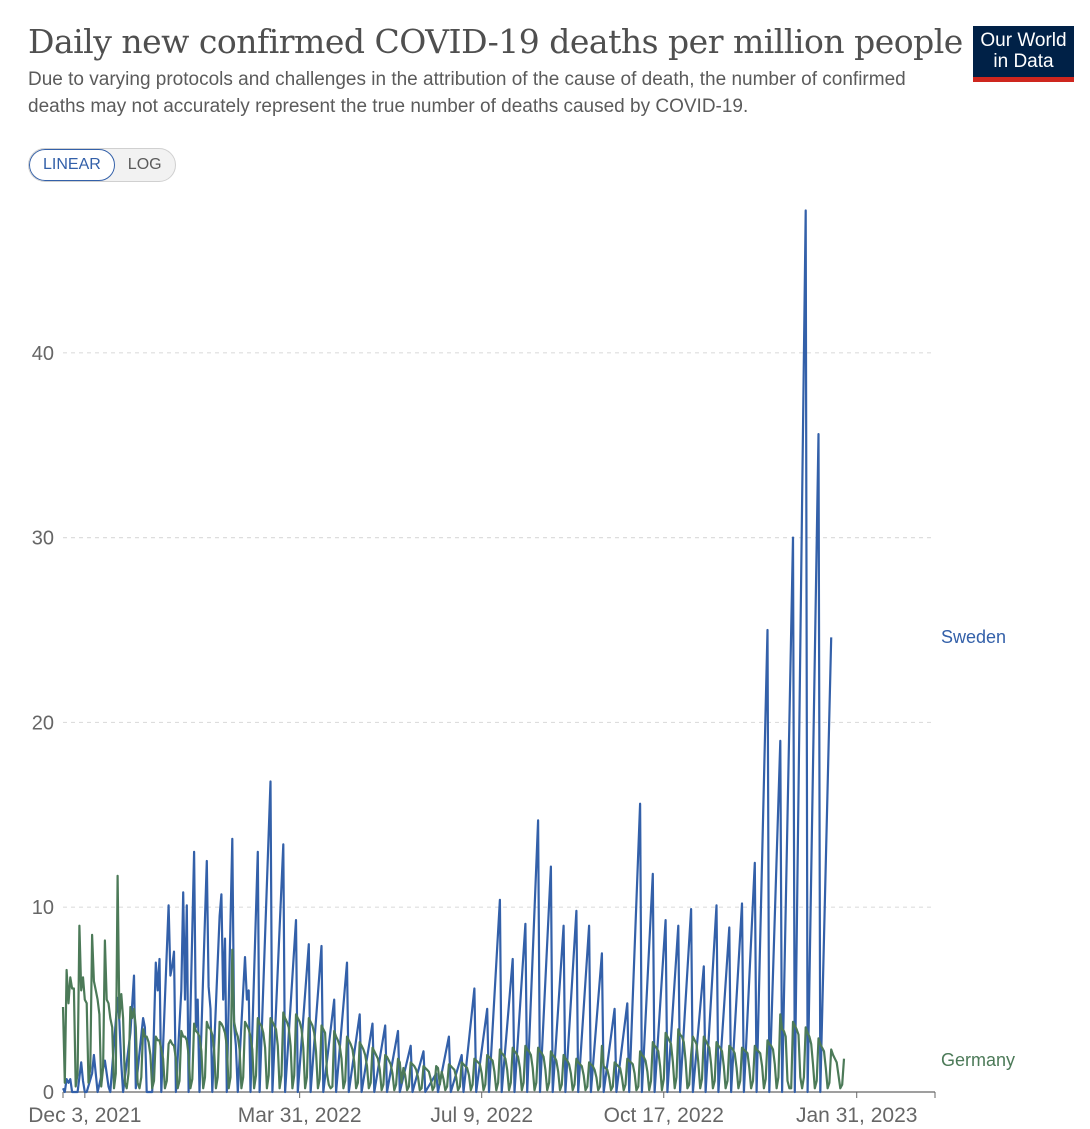  I want to click on scale-toggle: LINEAR LOG, so click(102, 165).